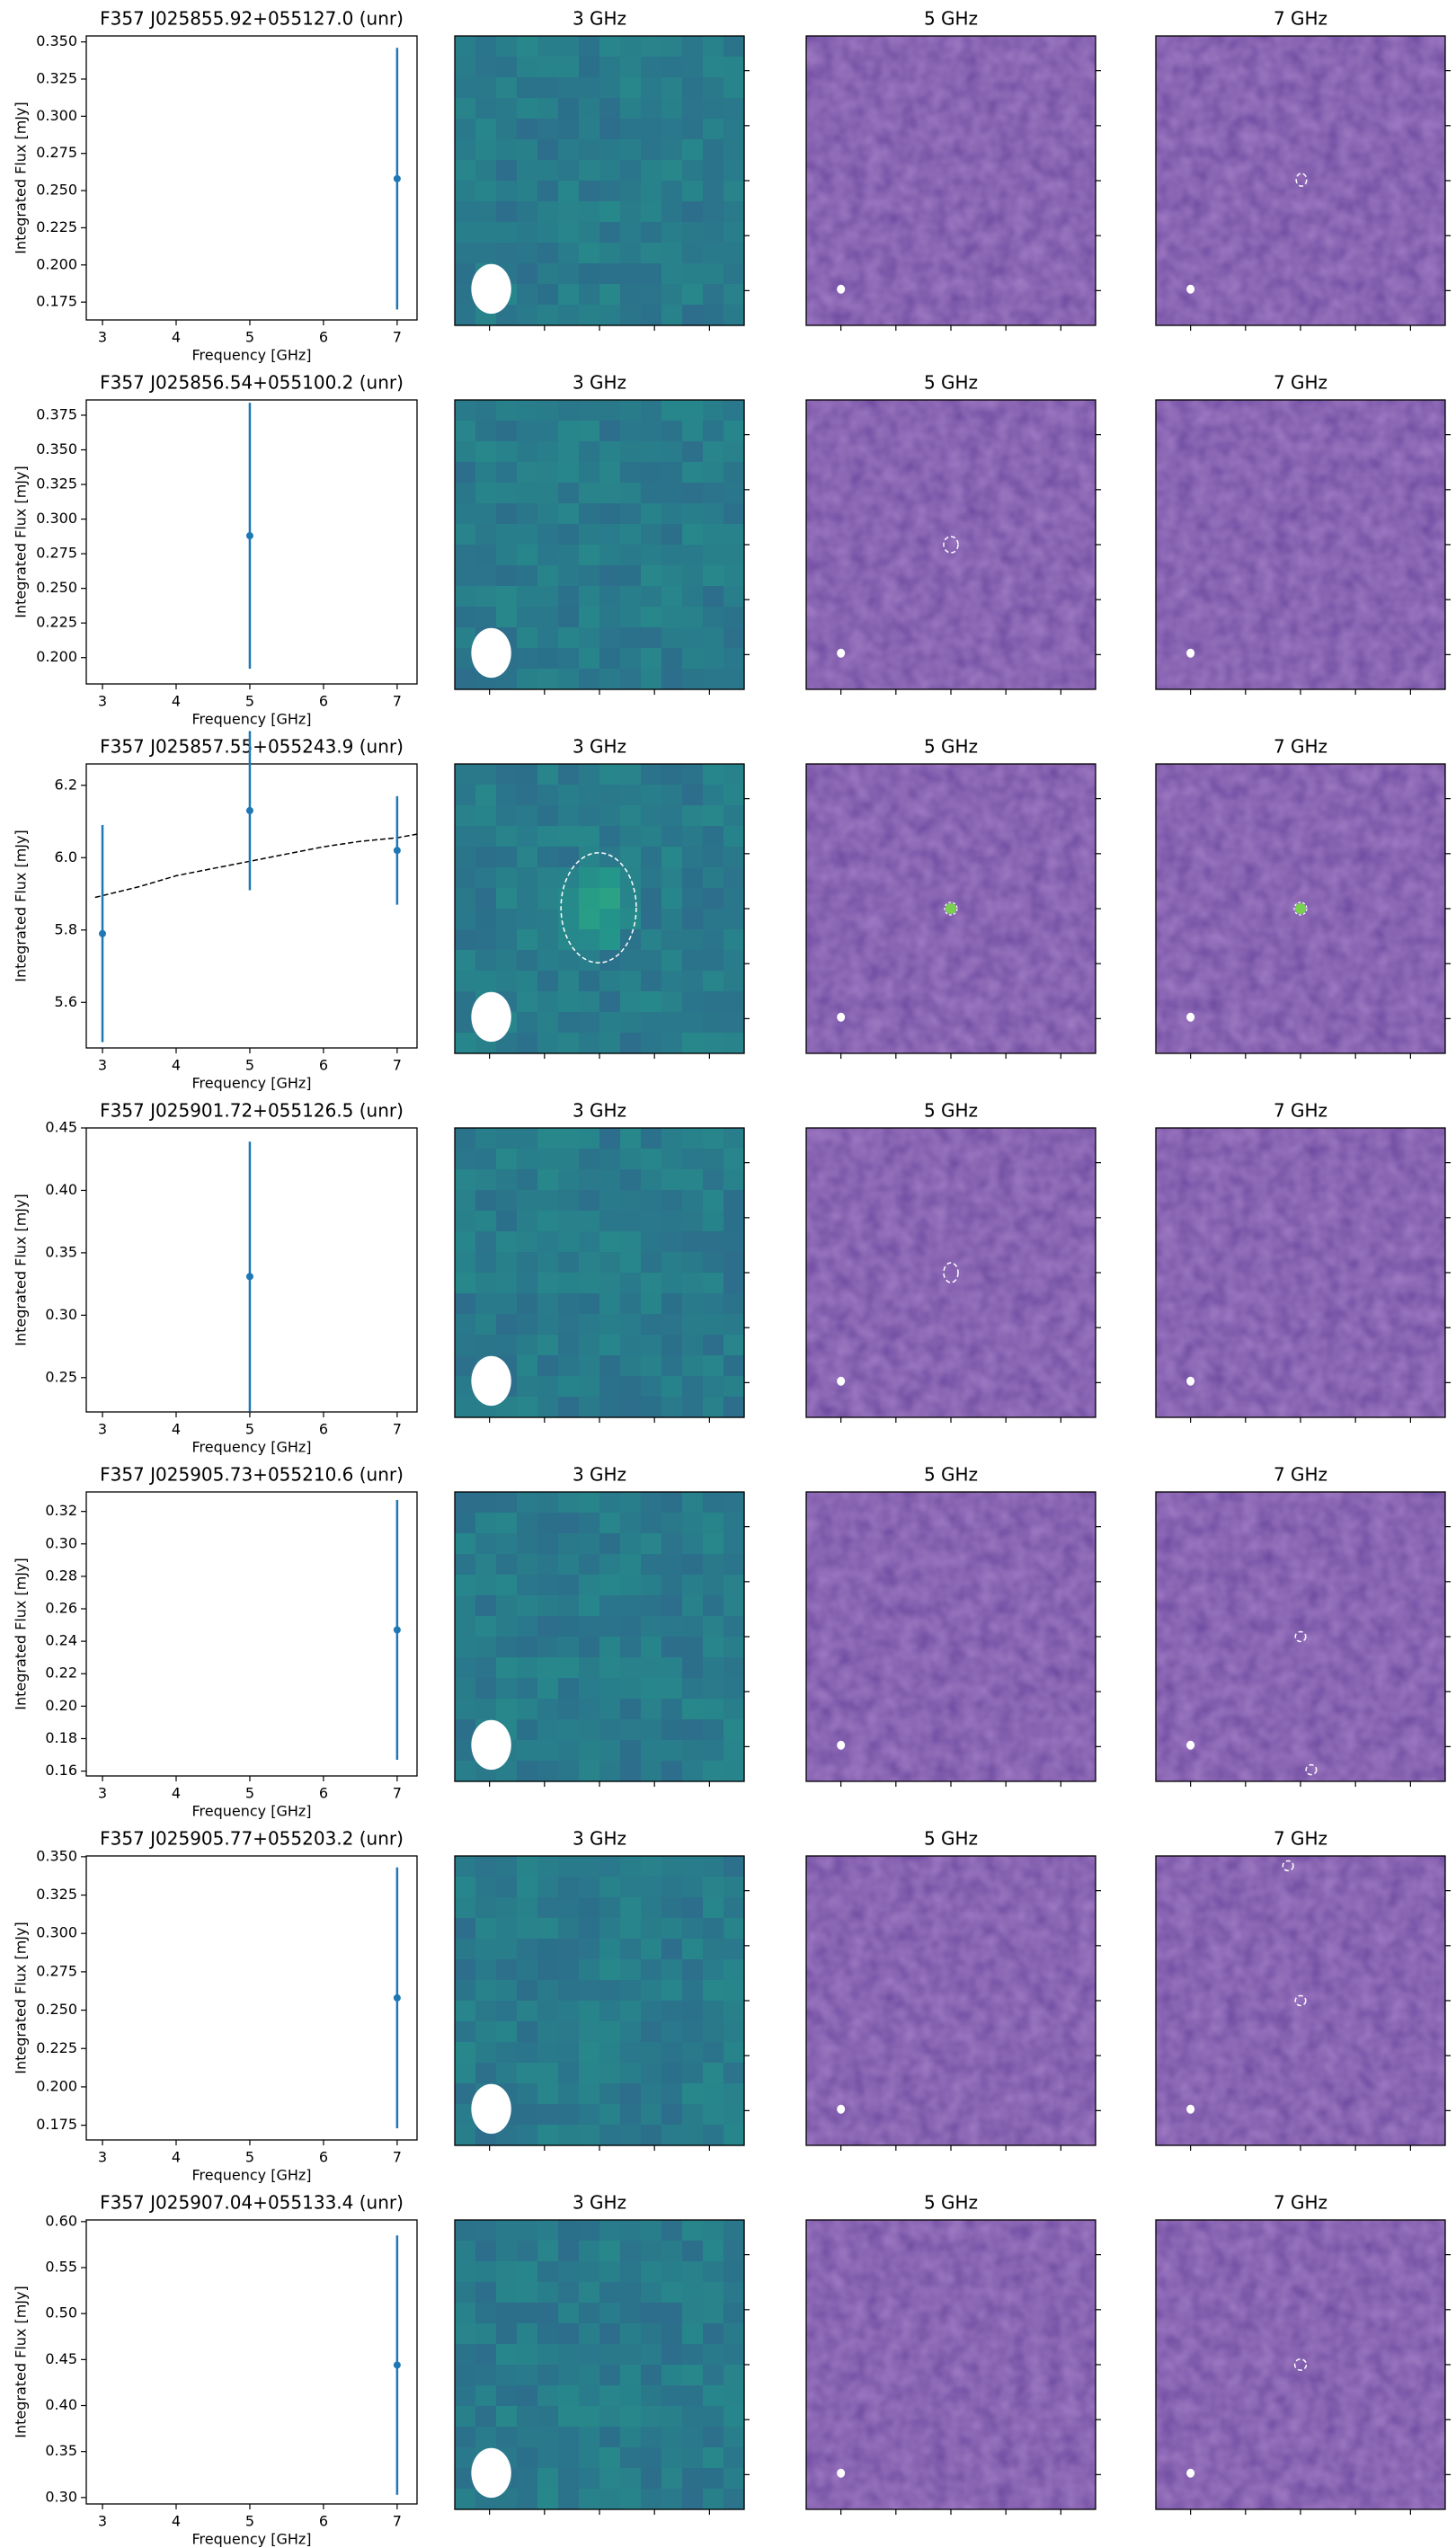  Describe the element at coordinates (250, 337) in the screenshot. I see `x-tick-label: 5` at that location.